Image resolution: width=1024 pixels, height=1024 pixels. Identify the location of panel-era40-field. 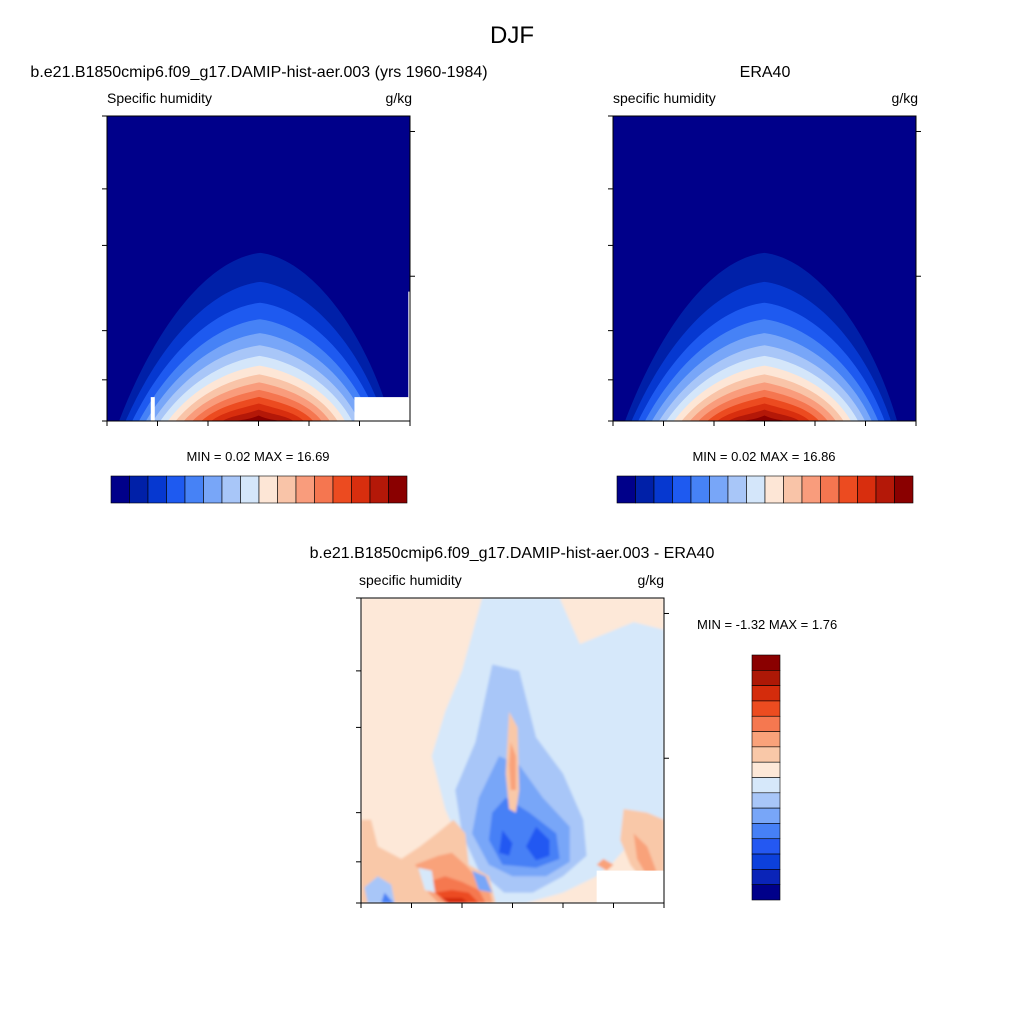
(764, 268).